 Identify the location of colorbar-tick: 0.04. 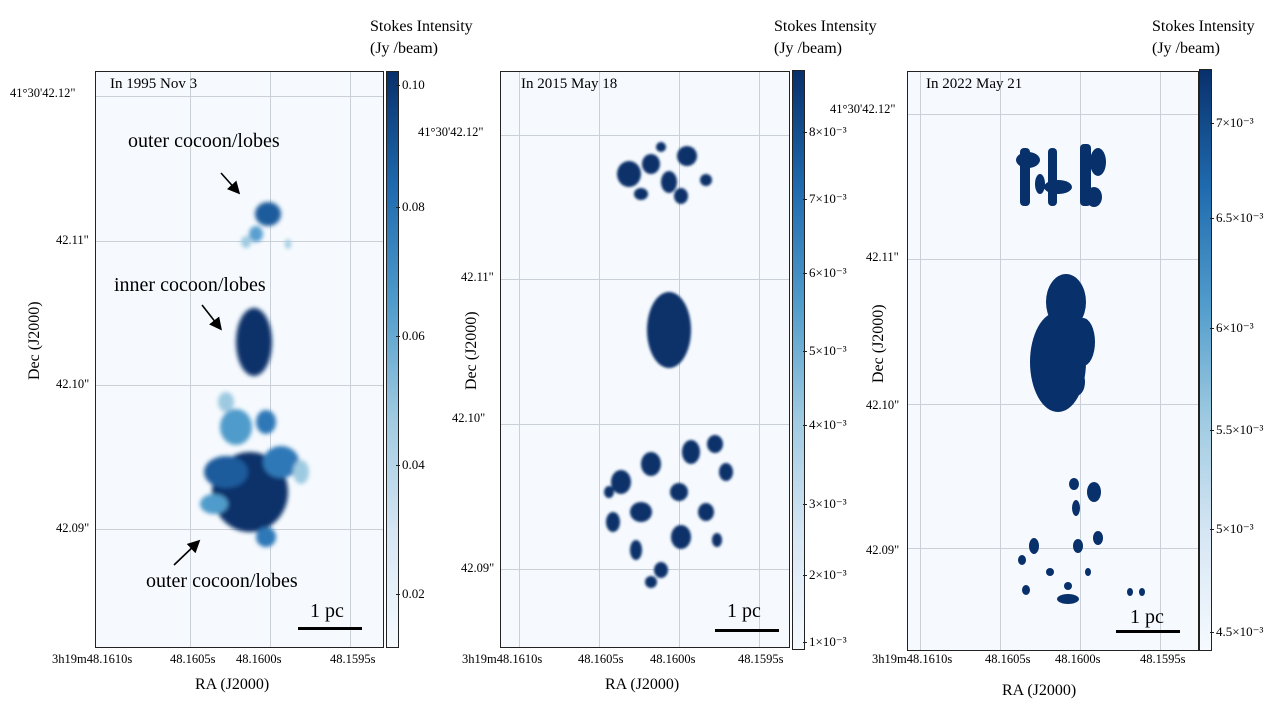
(410, 464).